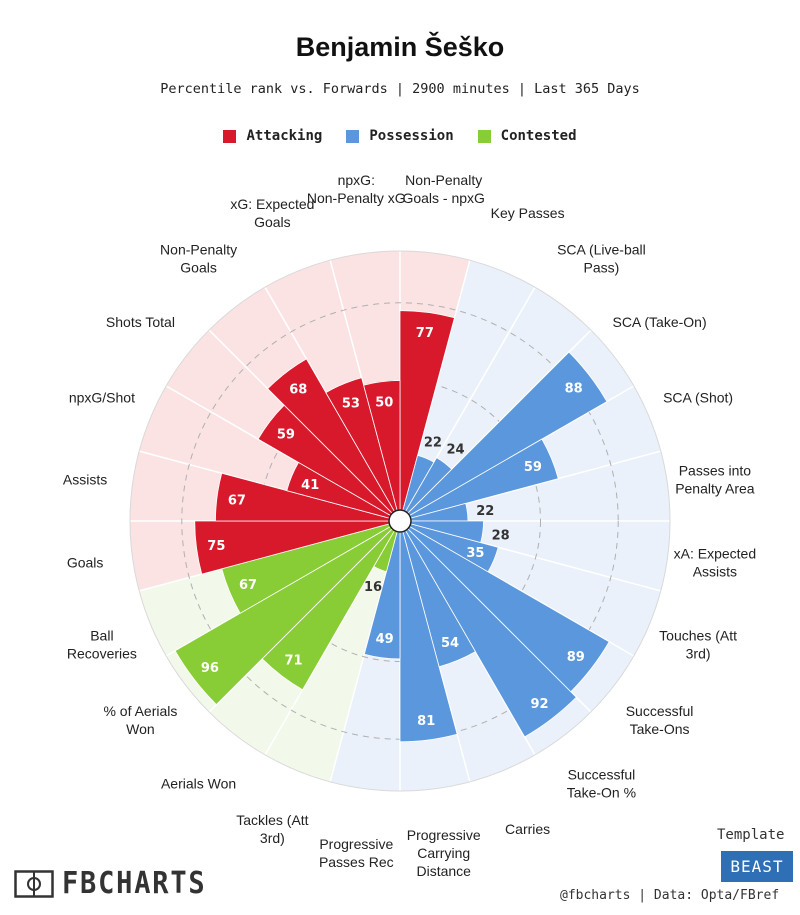 Image resolution: width=800 pixels, height=915 pixels. I want to click on value-label-assists: 67, so click(237, 501).